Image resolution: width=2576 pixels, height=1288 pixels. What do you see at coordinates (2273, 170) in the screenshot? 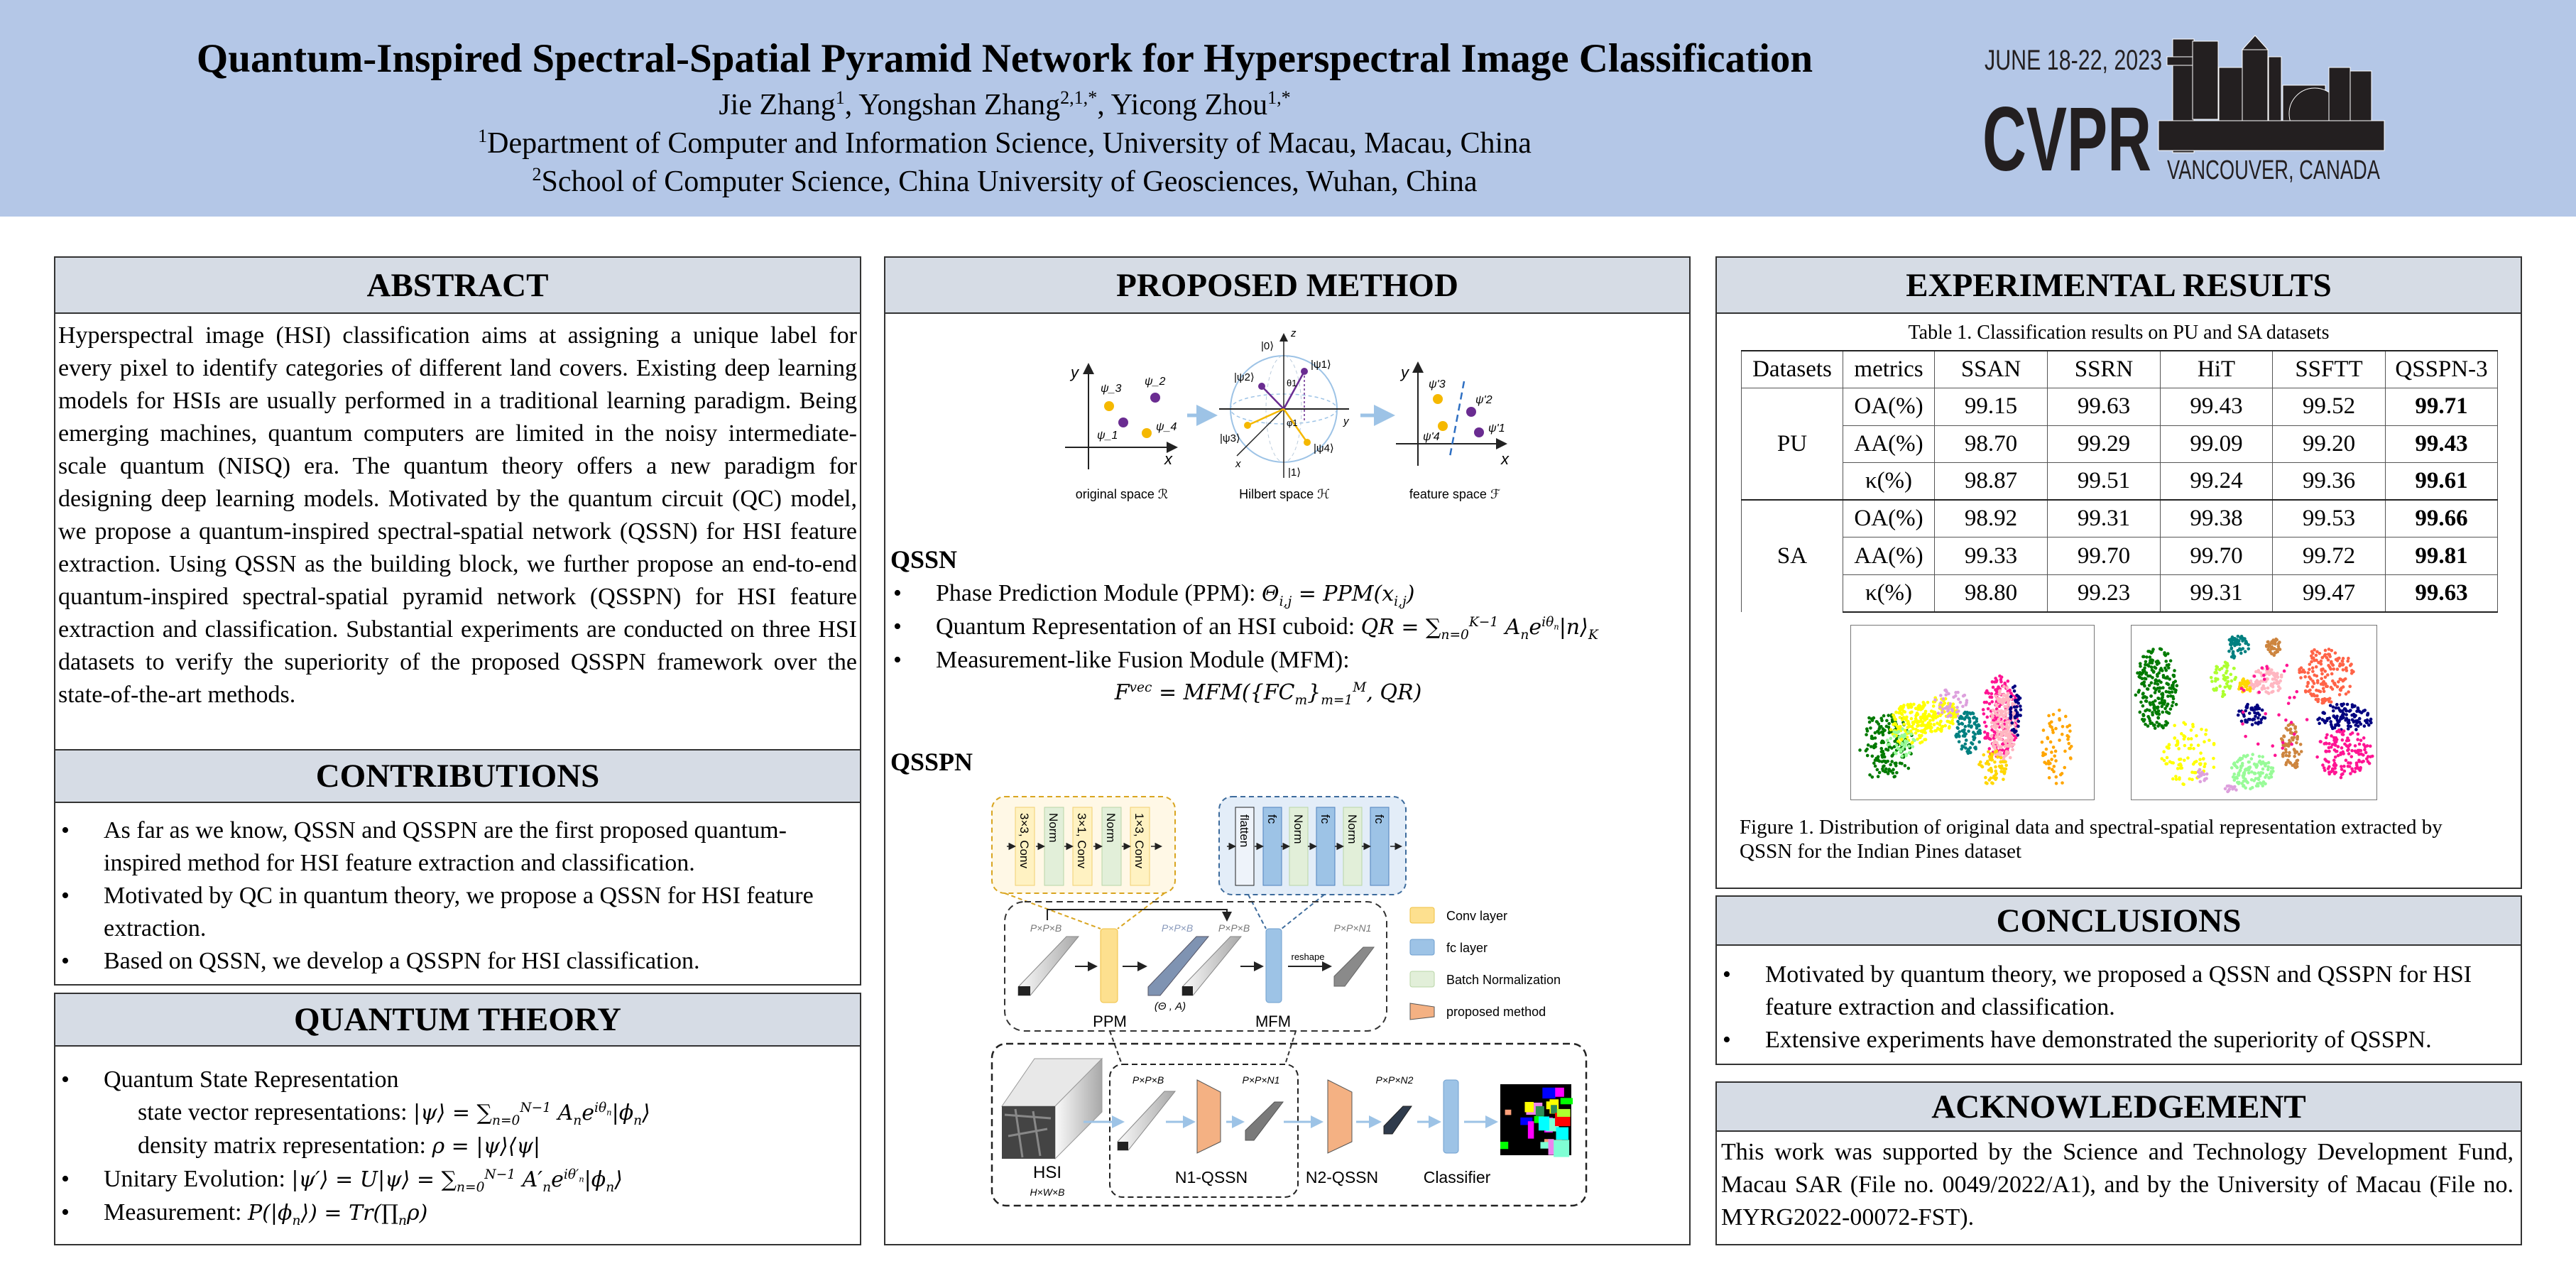
I see `logo-location: VANCOUVER, CANADA` at bounding box center [2273, 170].